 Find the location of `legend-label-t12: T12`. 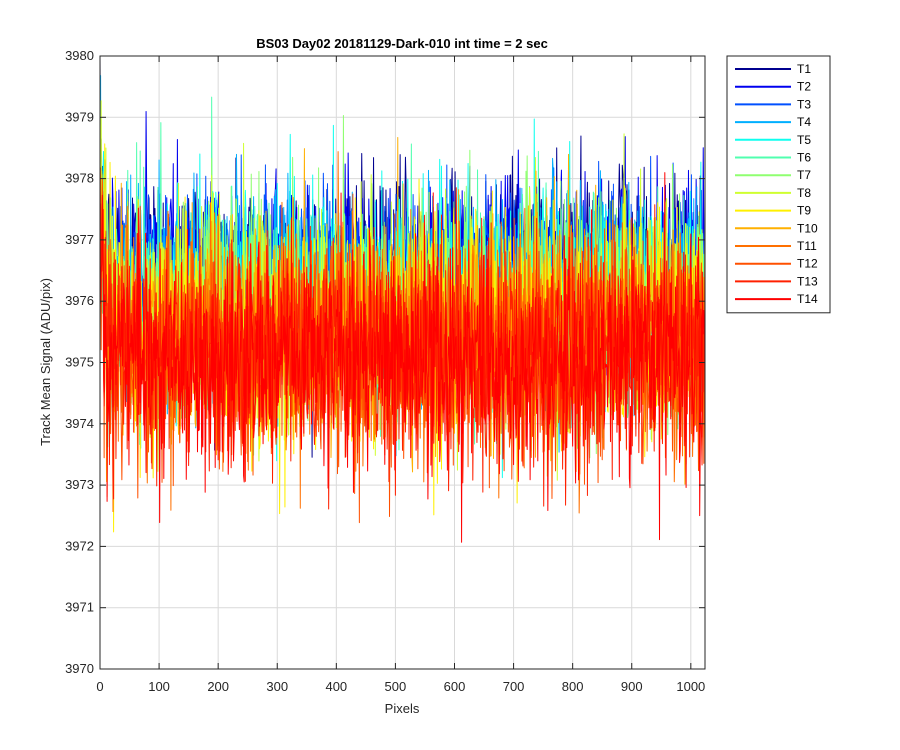

legend-label-t12: T12 is located at coordinates (807, 264).